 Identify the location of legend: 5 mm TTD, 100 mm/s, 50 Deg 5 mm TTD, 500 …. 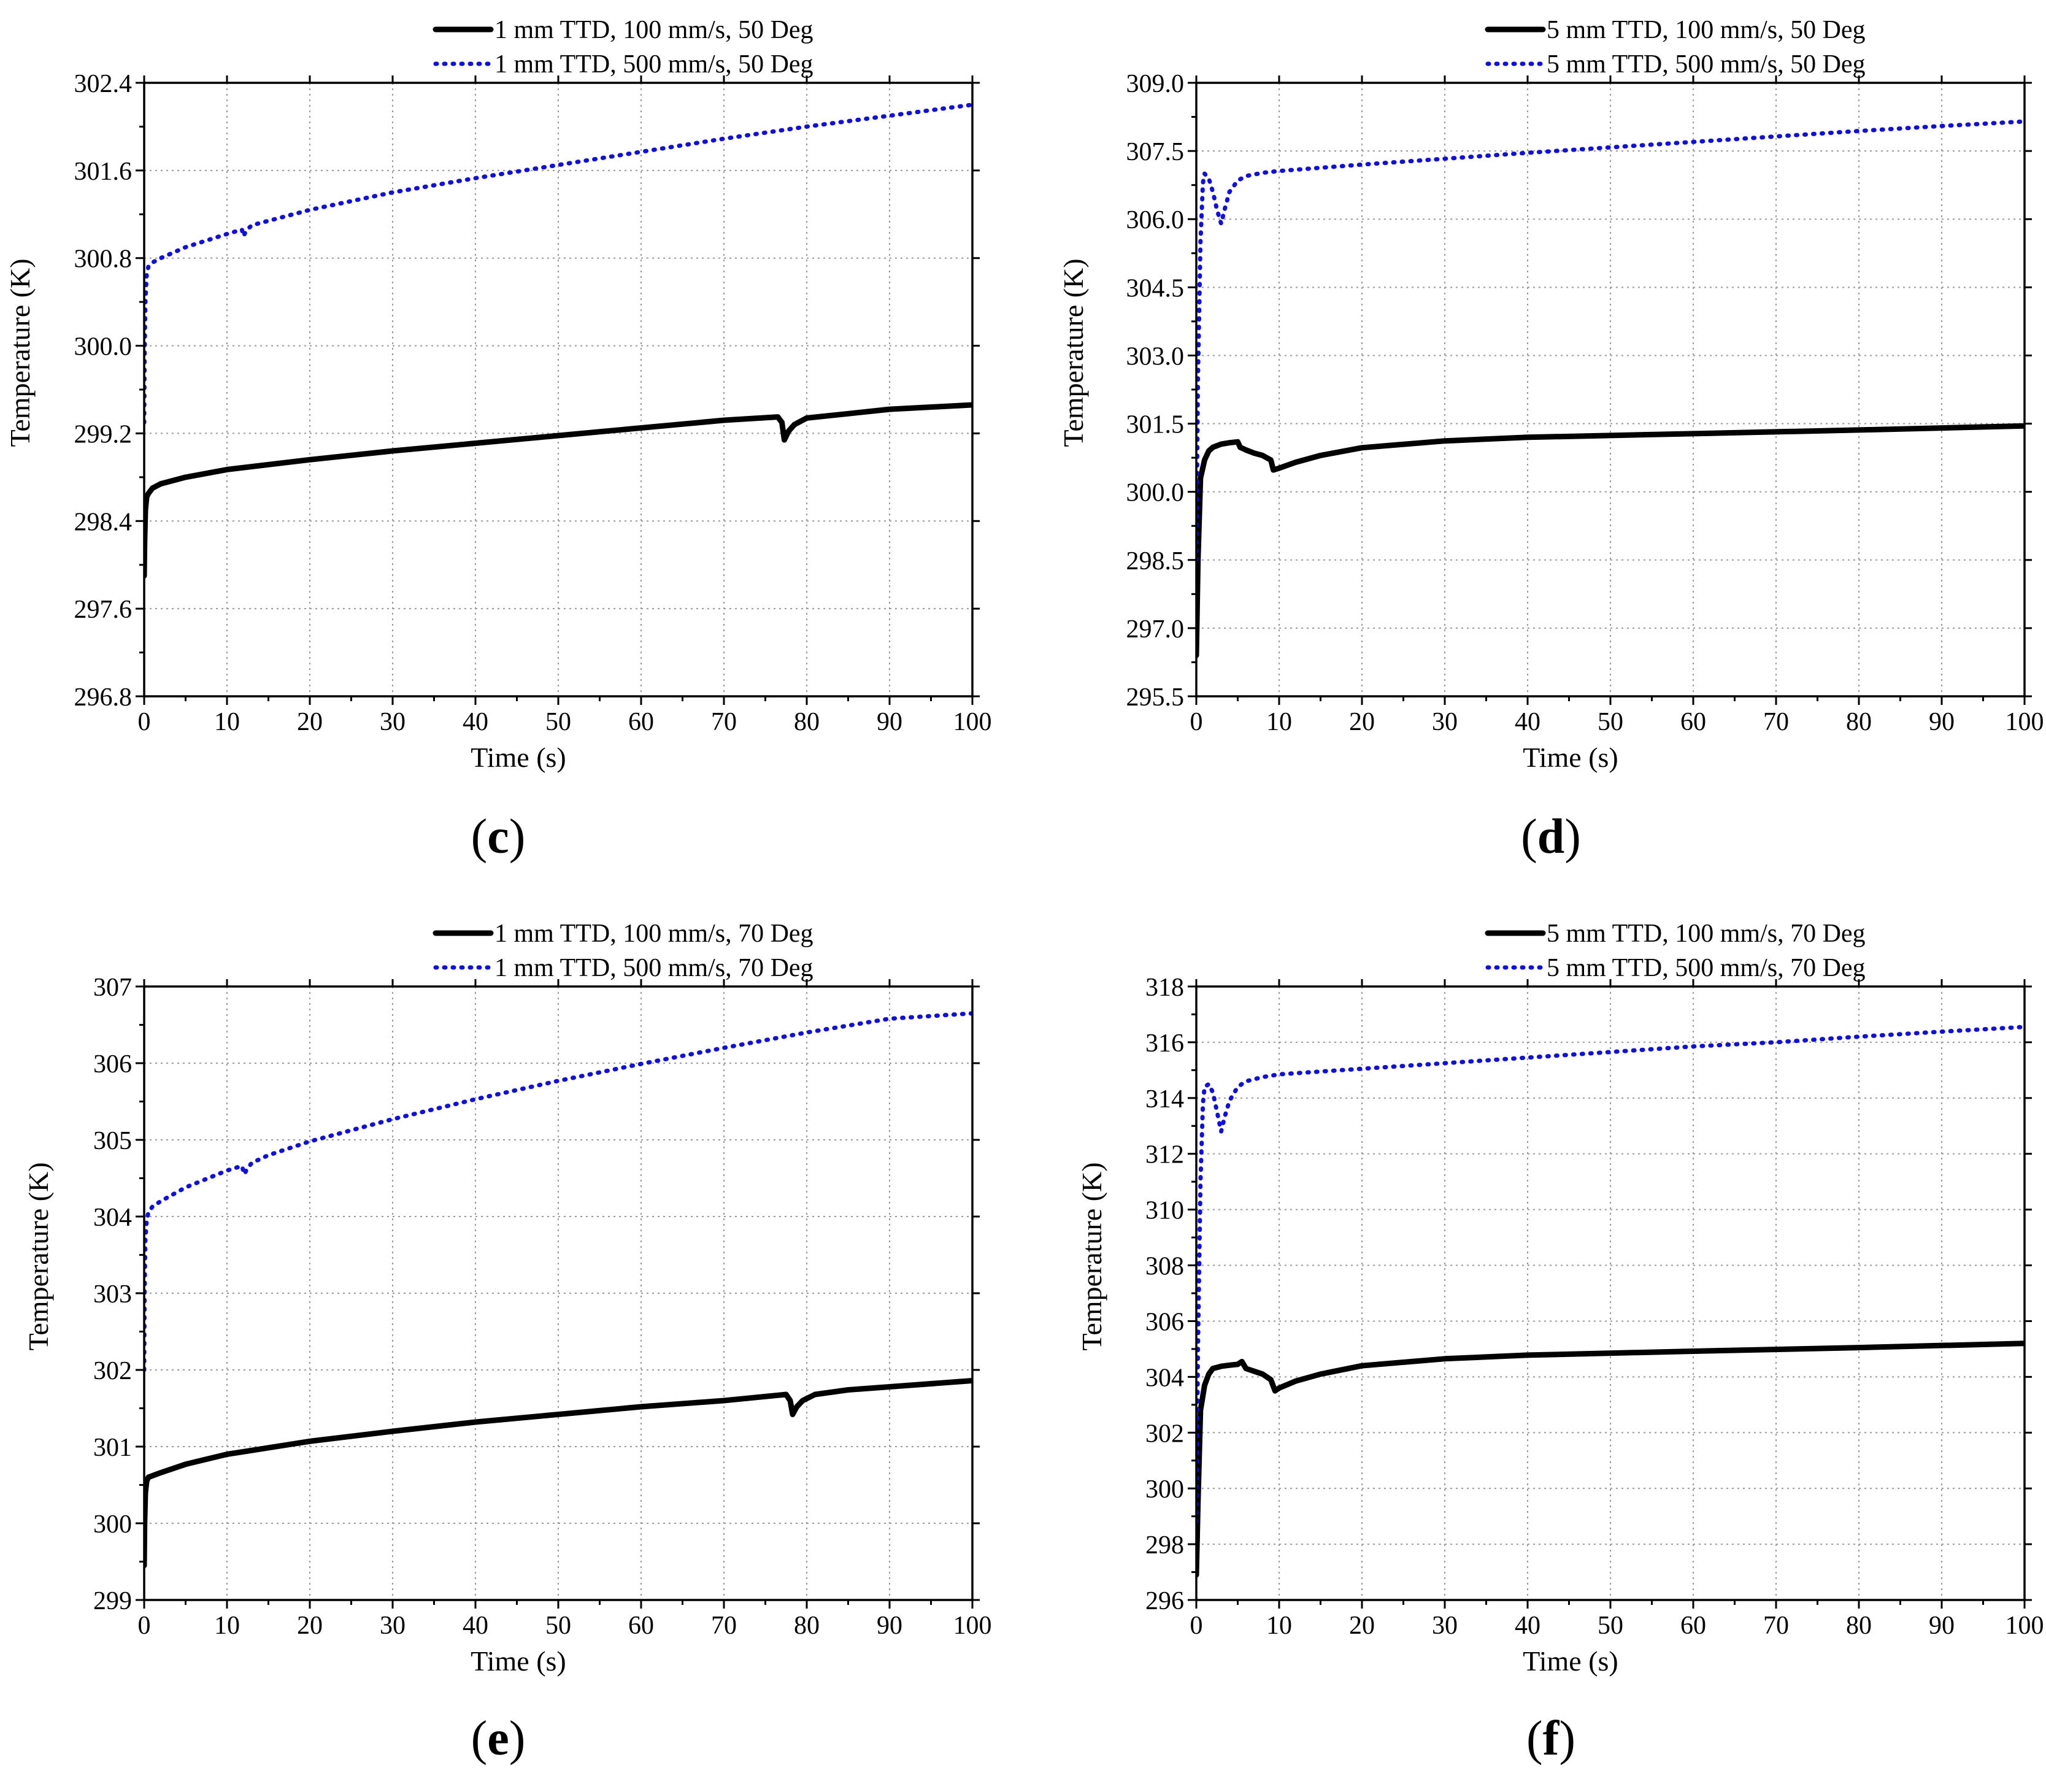
(1676, 47).